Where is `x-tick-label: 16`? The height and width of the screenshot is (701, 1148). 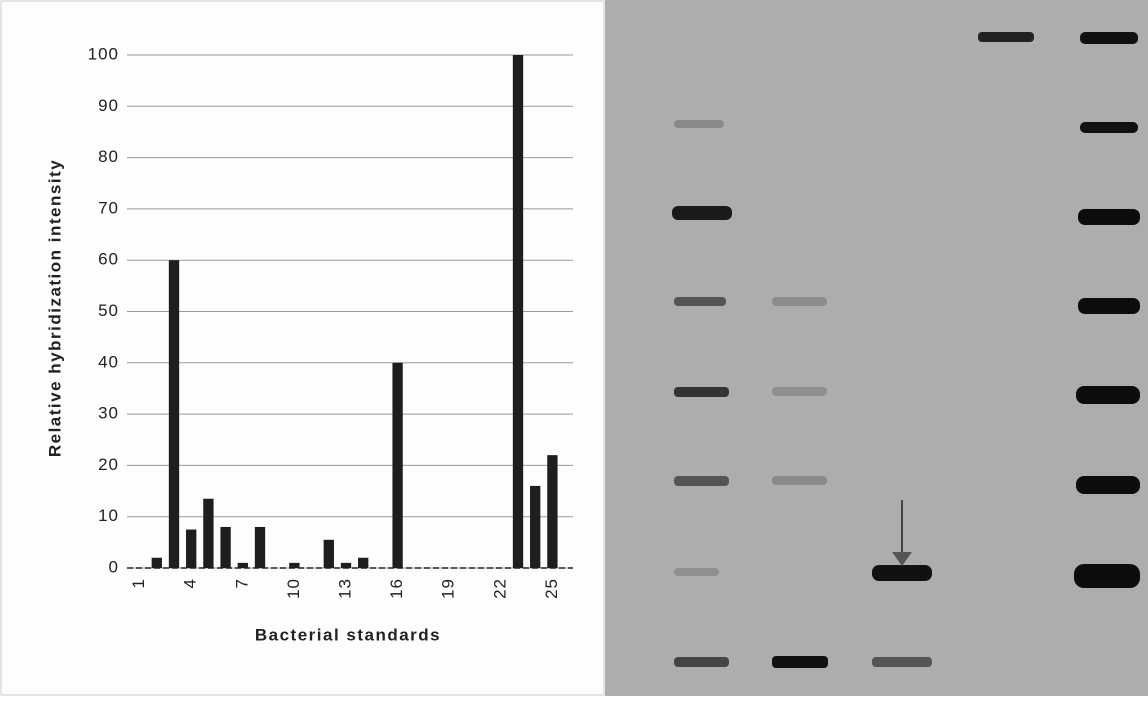 x-tick-label: 16 is located at coordinates (396, 588).